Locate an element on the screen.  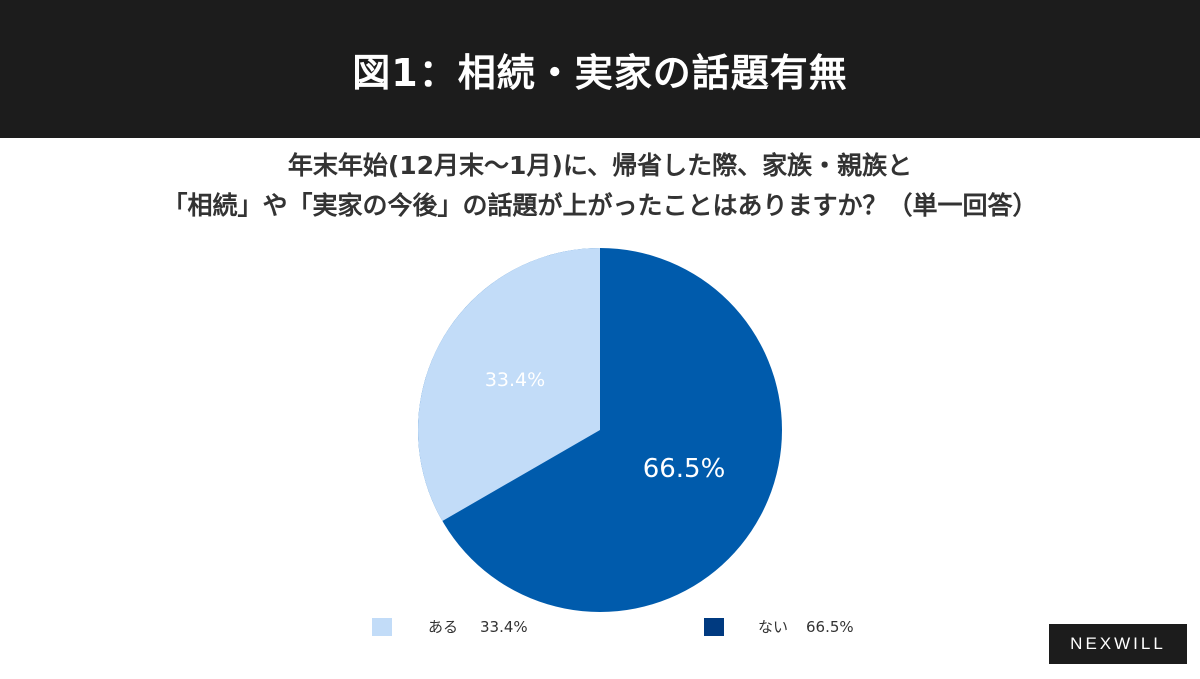
slice-label-nai: 66.5% is located at coordinates (684, 469).